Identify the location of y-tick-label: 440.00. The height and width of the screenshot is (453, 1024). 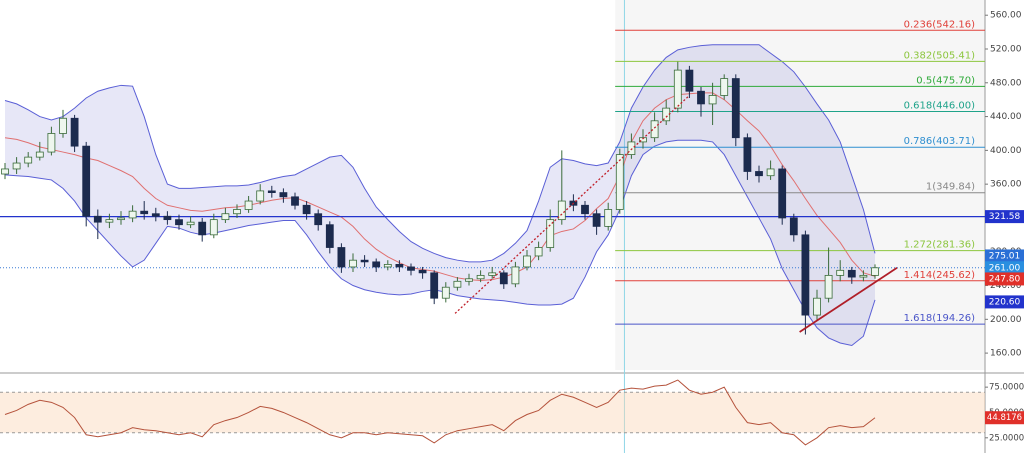
(1006, 117).